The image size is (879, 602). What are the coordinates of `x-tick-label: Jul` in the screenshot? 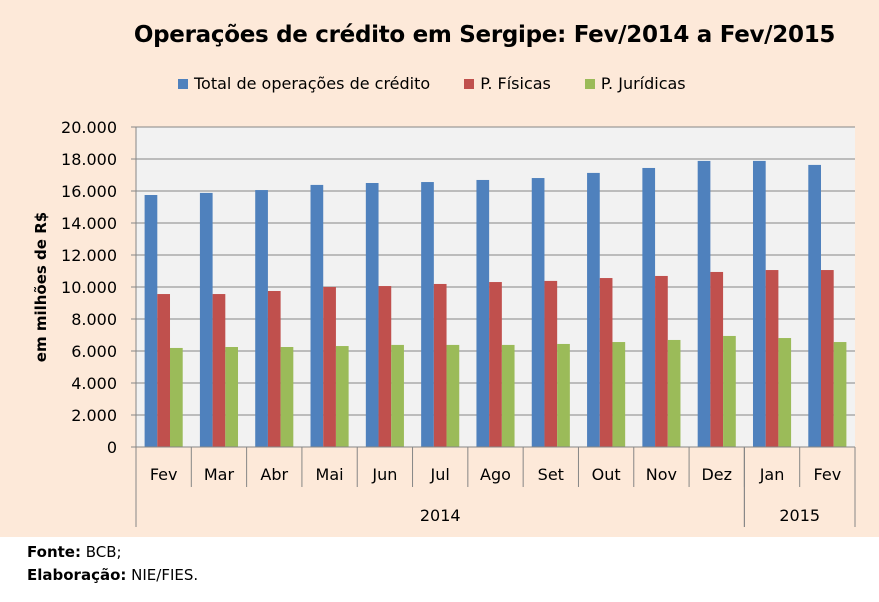 It's located at (440, 474).